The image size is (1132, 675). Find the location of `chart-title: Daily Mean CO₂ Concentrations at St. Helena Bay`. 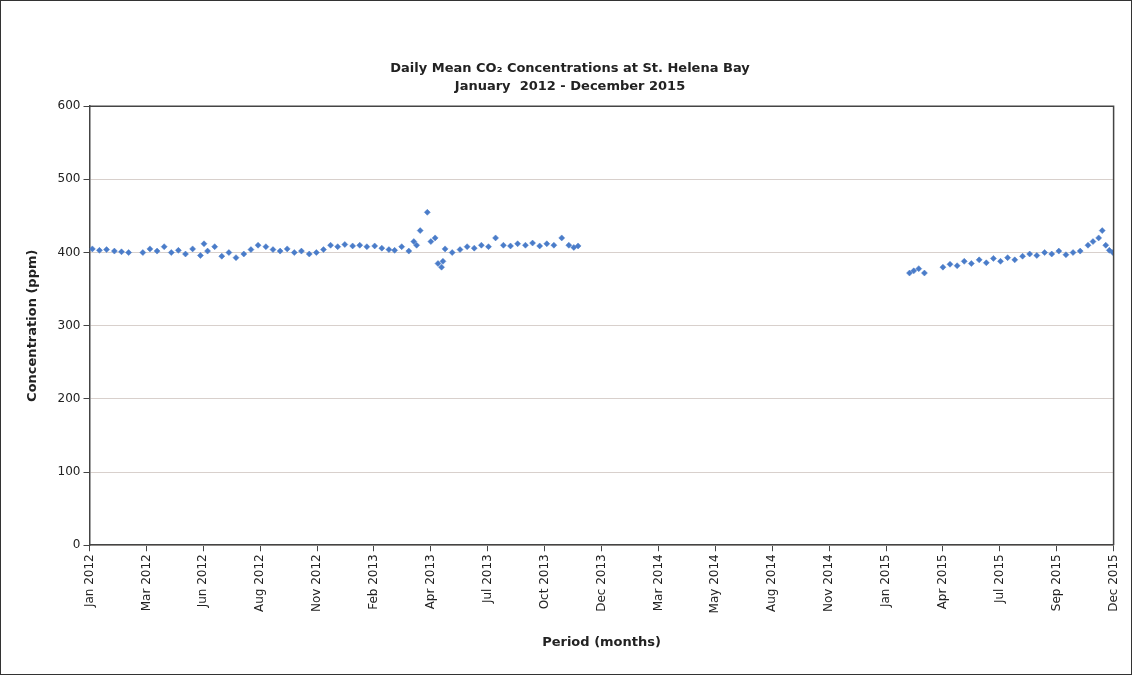

chart-title: Daily Mean CO₂ Concentrations at St. Helena Bay is located at coordinates (570, 68).